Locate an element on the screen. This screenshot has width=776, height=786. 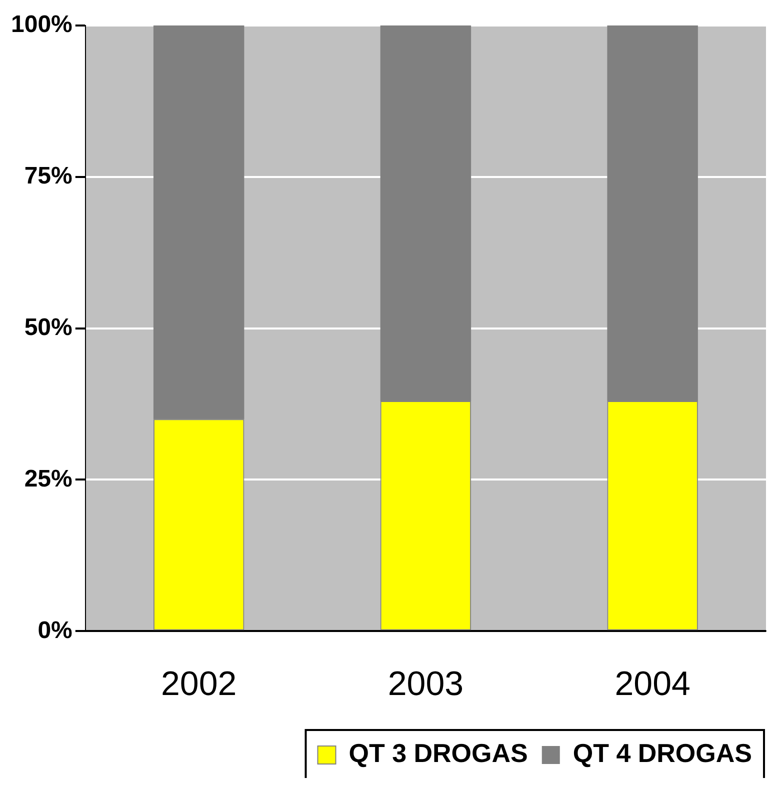
y-tick-label: 50% is located at coordinates (48, 327).